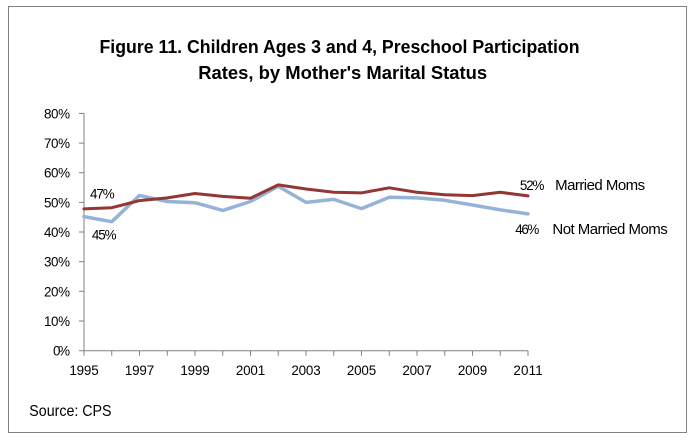 The width and height of the screenshot is (694, 443). I want to click on svg-text: 2009, so click(472, 370).